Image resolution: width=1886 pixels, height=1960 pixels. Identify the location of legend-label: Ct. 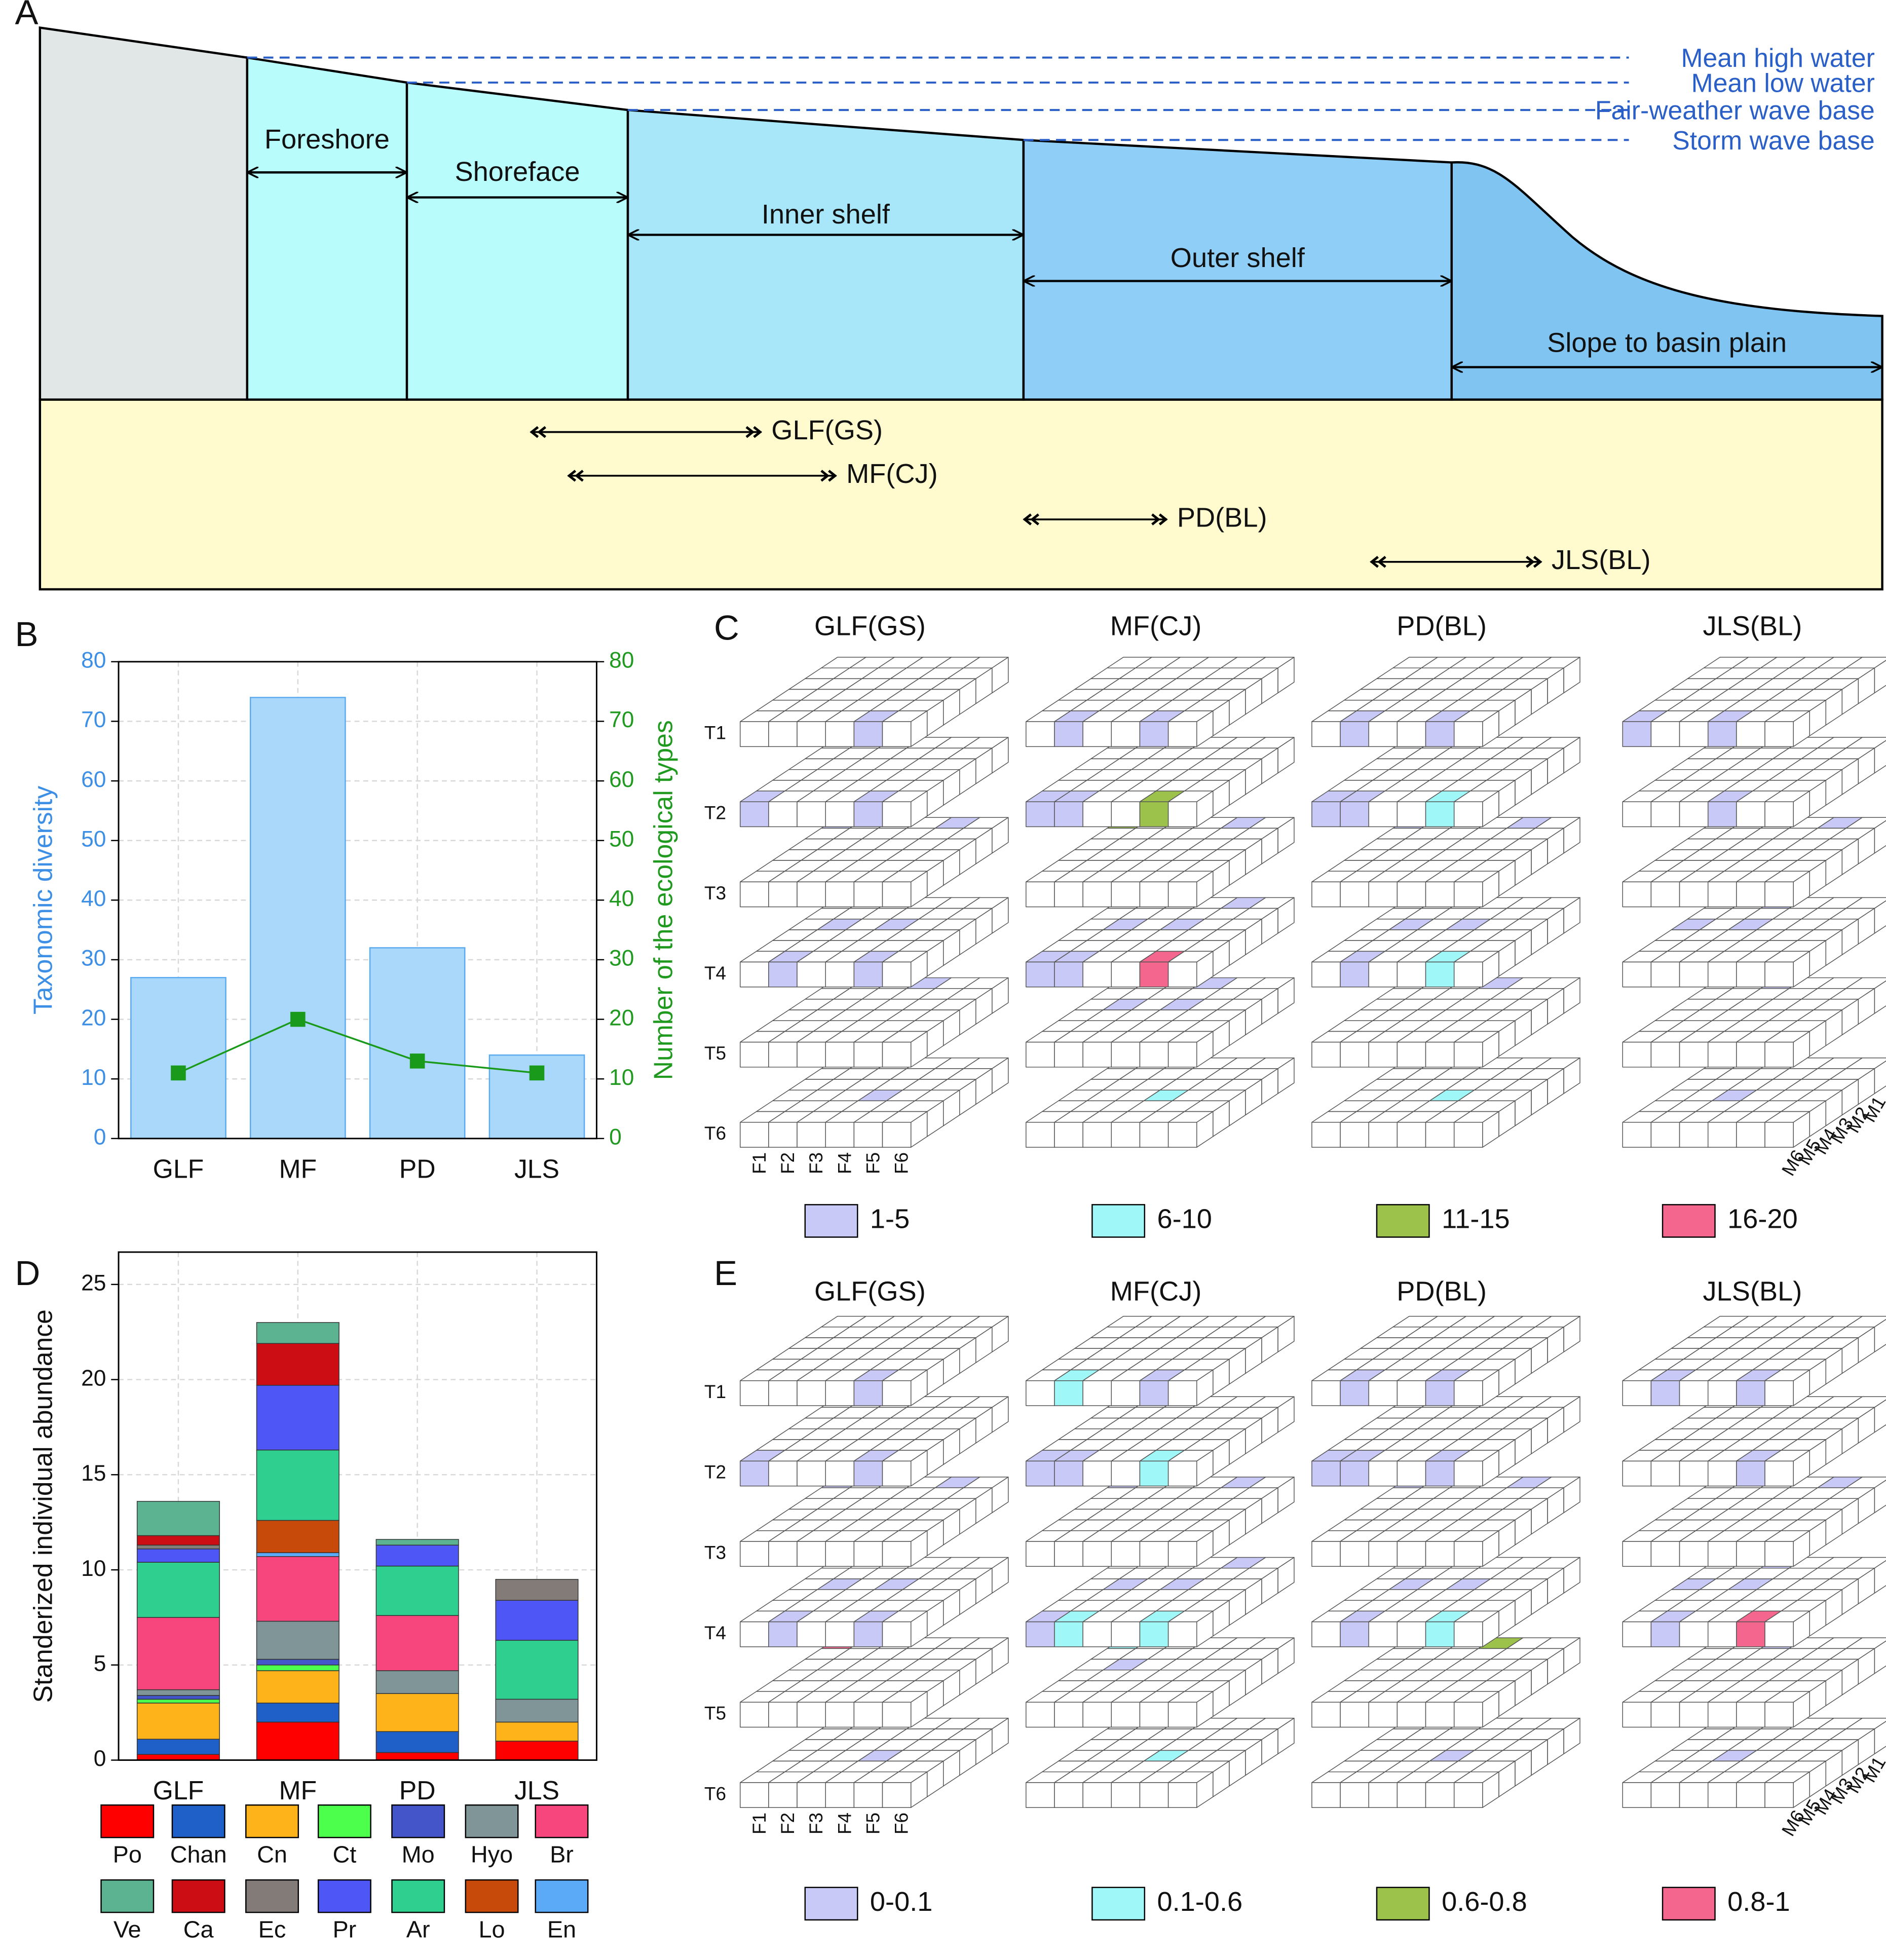
(344, 1854).